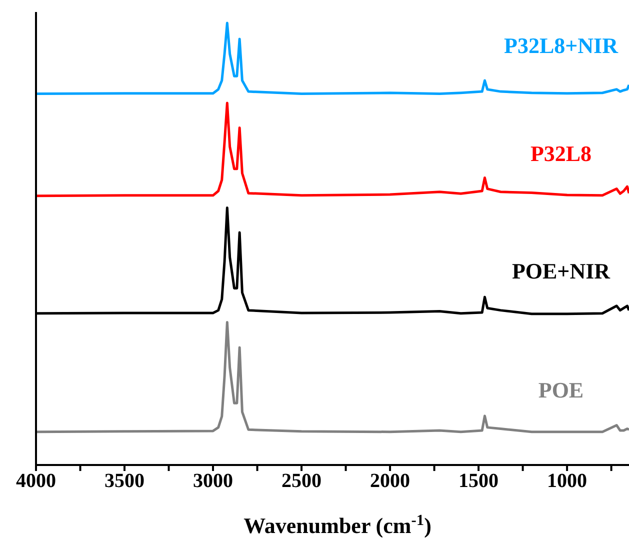 Image resolution: width=629 pixels, height=542 pixels. What do you see at coordinates (302, 481) in the screenshot?
I see `x-tick-label: 2500` at bounding box center [302, 481].